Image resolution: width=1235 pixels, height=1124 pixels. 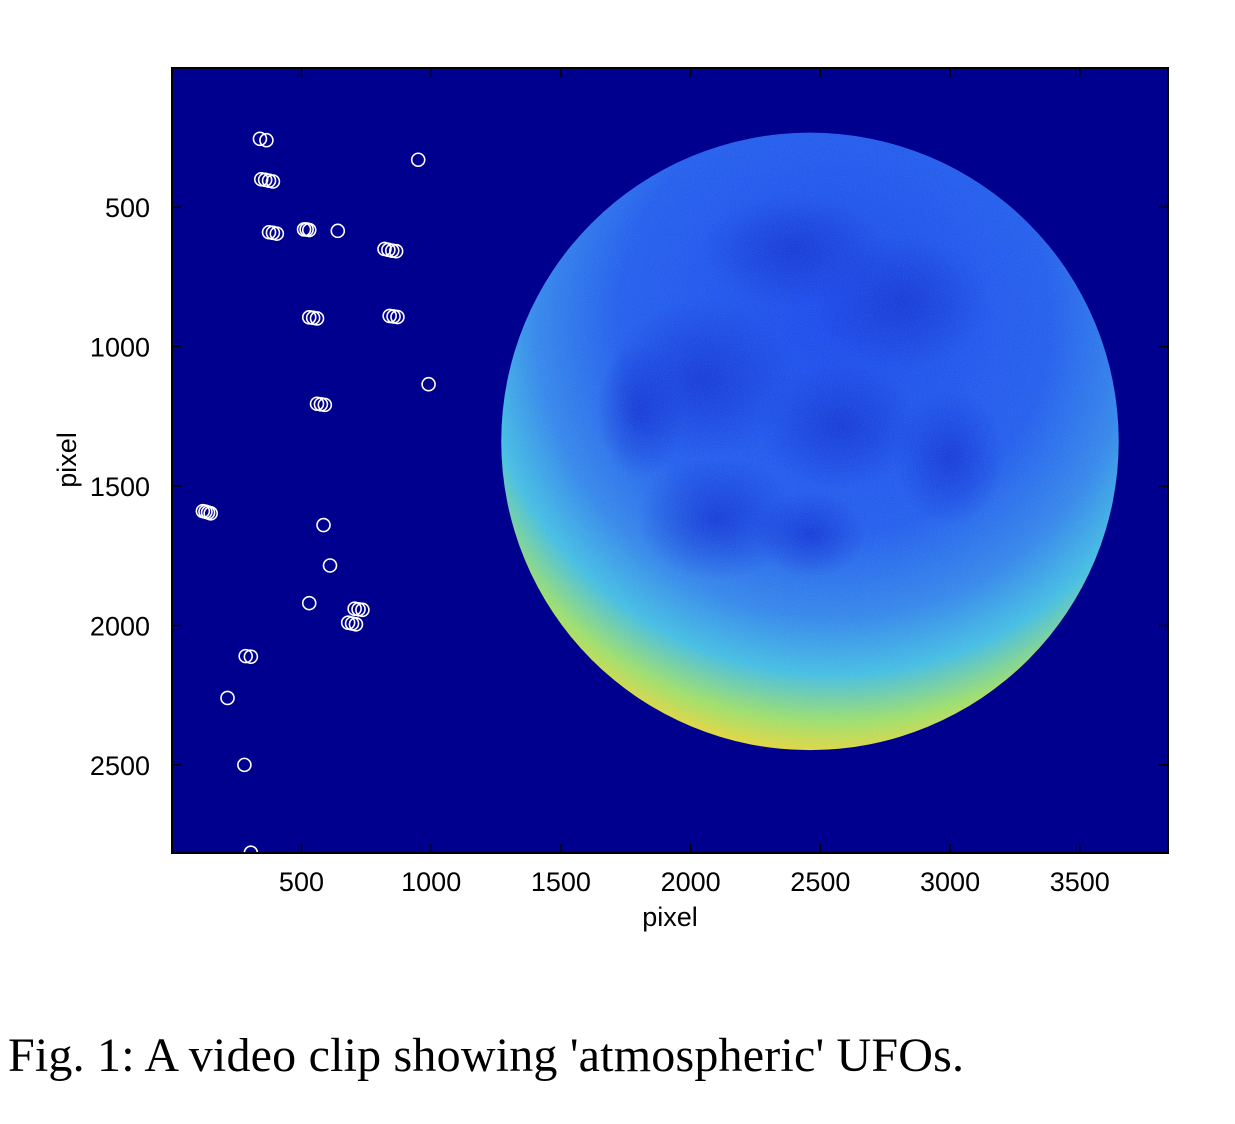 I want to click on x-tick-label: 1000, so click(x=431, y=882).